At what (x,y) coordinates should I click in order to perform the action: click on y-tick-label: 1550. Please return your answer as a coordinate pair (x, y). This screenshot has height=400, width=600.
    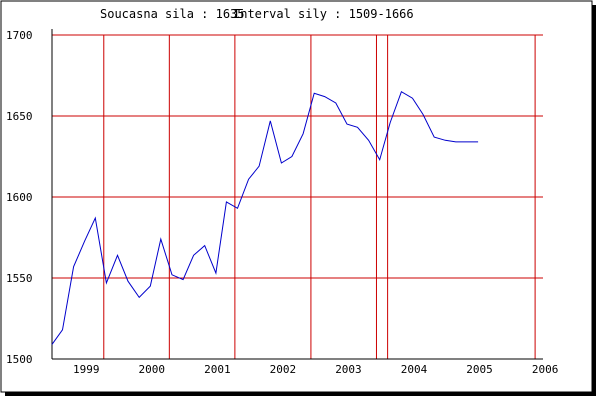
    Looking at the image, I should click on (19, 278).